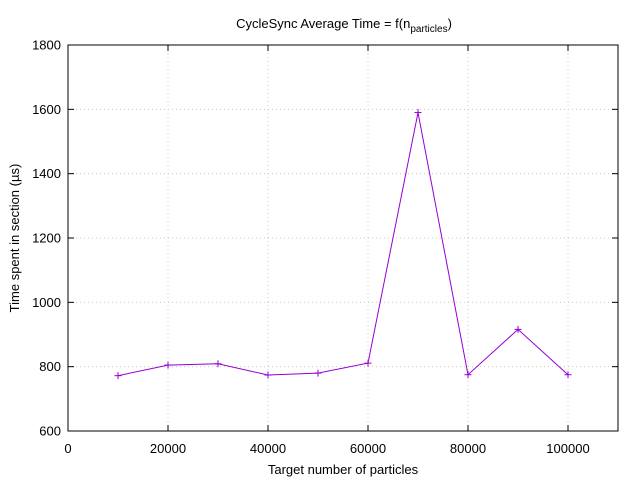 This screenshot has width=640, height=480. Describe the element at coordinates (168, 448) in the screenshot. I see `x-tick-label: 20000` at that location.